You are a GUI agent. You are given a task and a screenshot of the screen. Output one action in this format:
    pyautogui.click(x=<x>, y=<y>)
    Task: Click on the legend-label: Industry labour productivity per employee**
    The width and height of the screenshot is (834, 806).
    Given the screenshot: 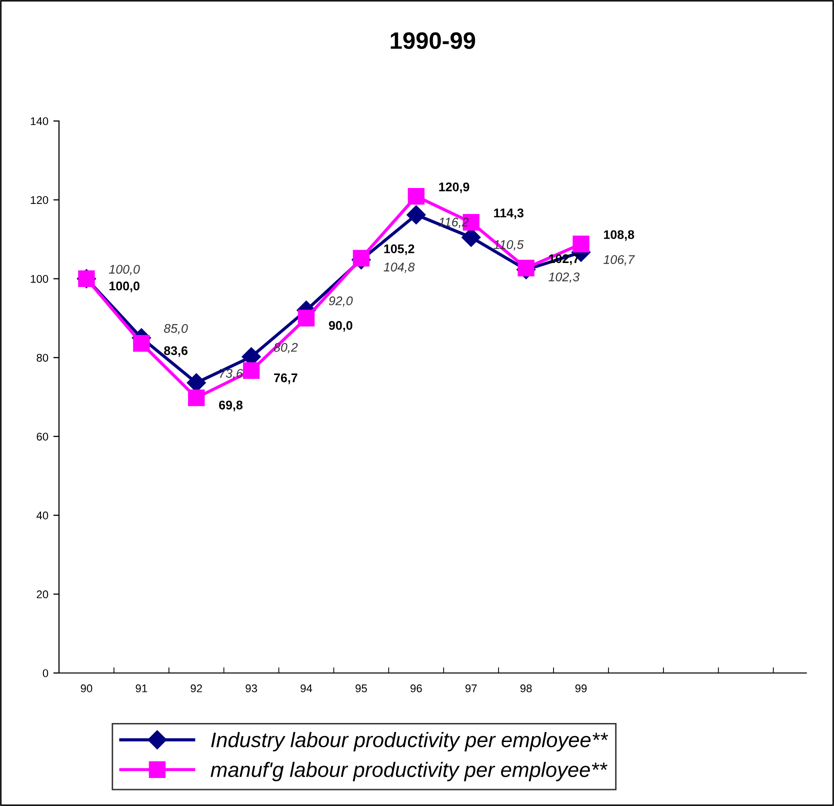 What is the action you would take?
    pyautogui.click(x=409, y=742)
    